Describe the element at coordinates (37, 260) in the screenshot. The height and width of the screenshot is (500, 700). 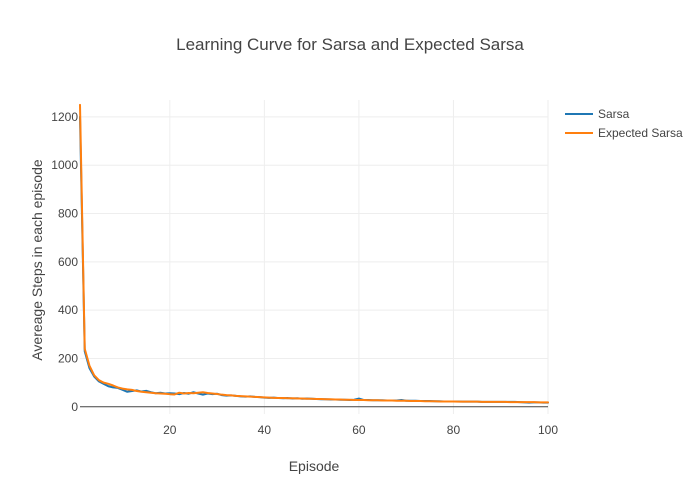
I see `y-axis-title: Avereage Steps in each episode` at that location.